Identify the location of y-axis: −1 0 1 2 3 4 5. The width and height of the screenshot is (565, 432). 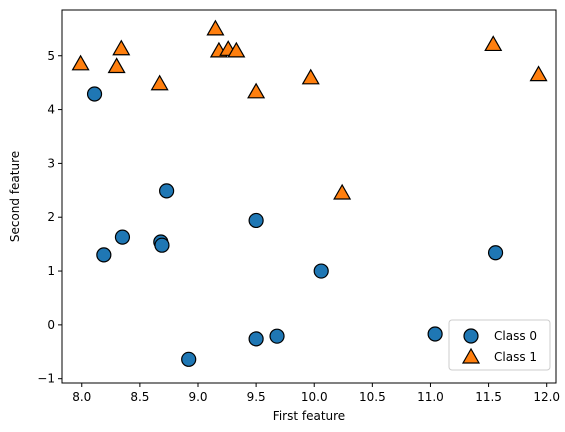
(49, 217).